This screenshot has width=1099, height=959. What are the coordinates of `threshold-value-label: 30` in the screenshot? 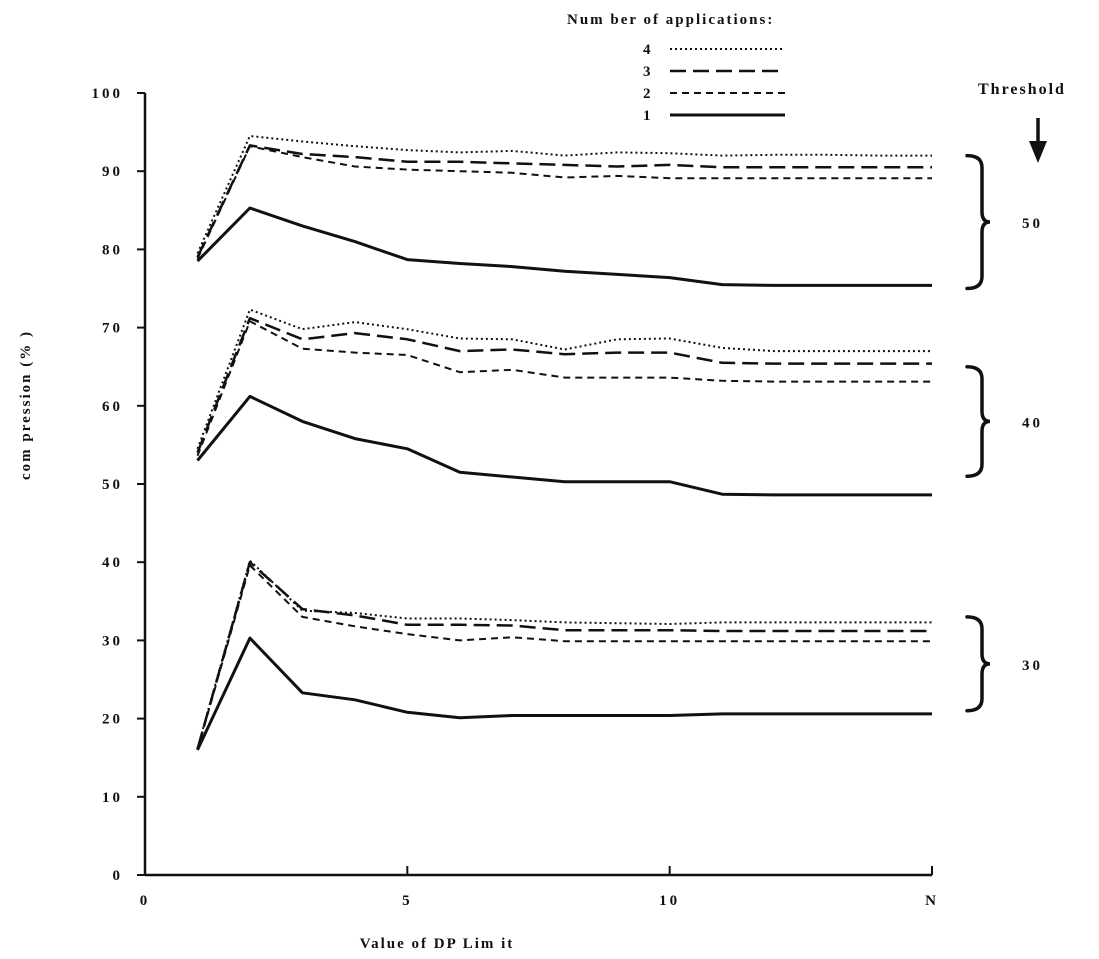 It's located at (1032, 666).